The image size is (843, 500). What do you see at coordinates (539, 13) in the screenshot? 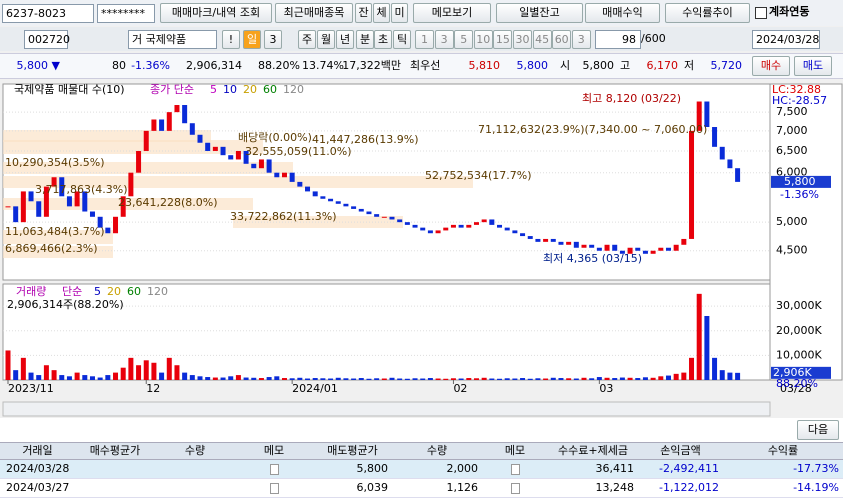
I see `toolbar-button: 일별잔고` at bounding box center [539, 13].